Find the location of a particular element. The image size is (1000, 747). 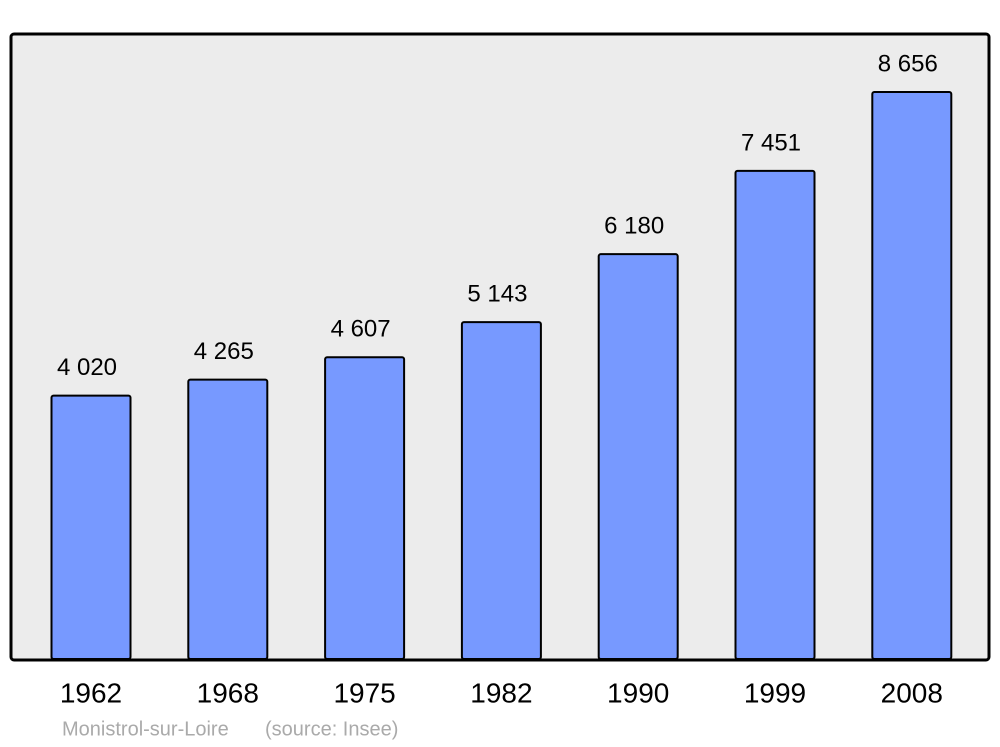

value-label: 6 180 is located at coordinates (634, 226).